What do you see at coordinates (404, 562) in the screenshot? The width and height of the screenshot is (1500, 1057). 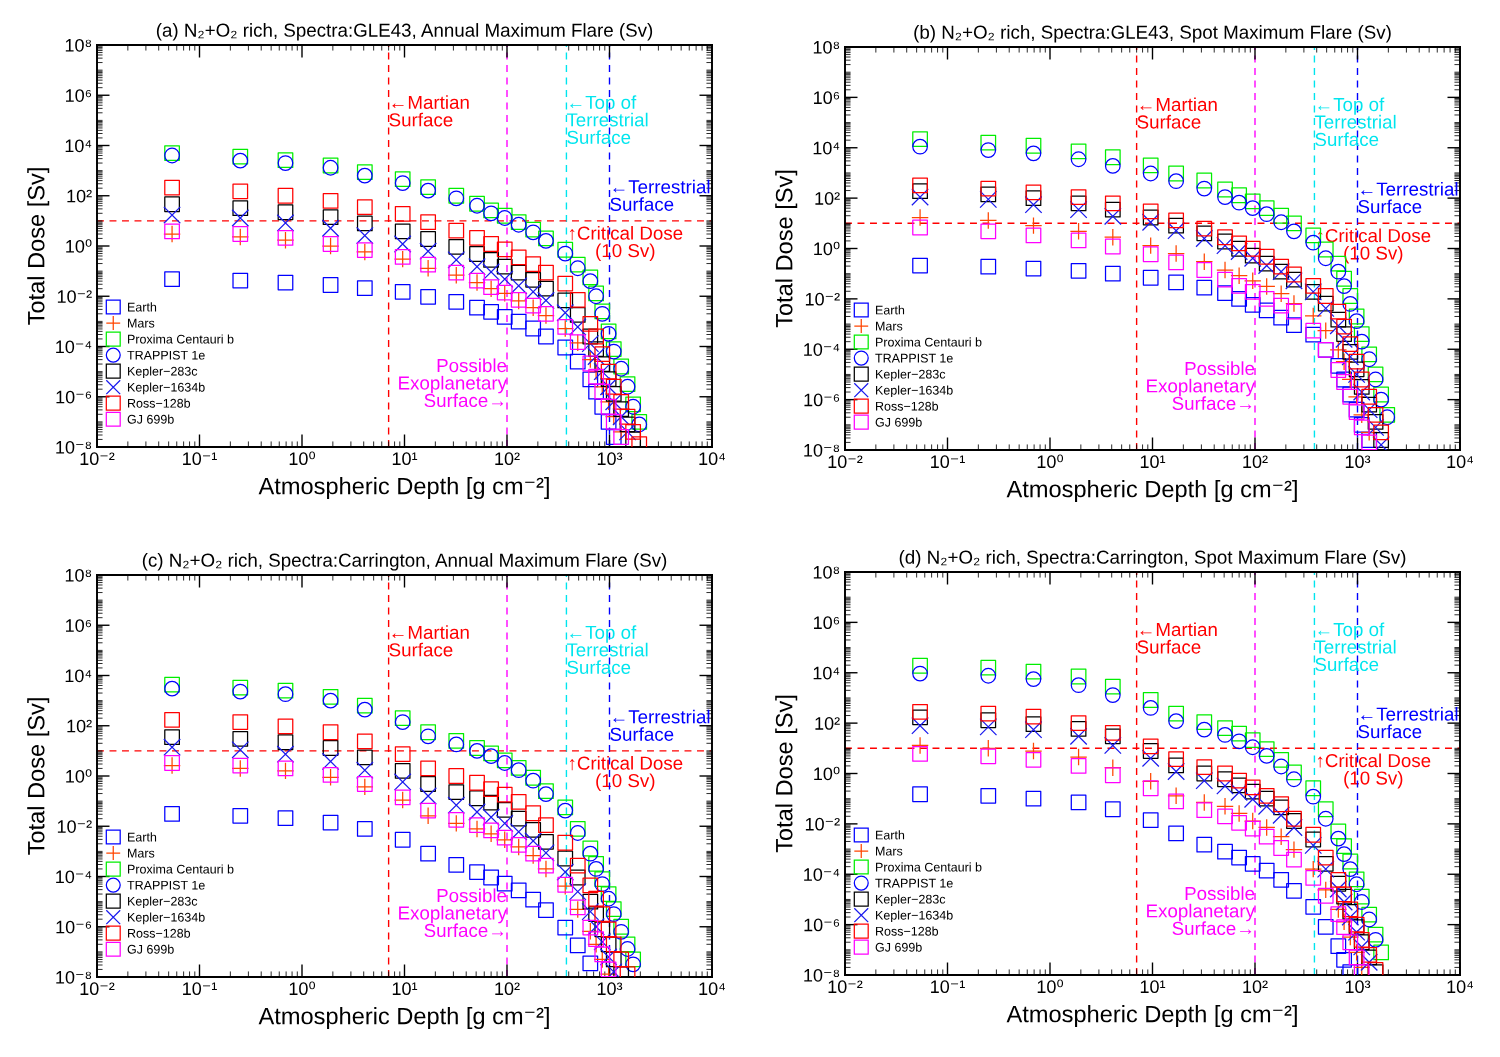 I see `chart-title: (c) N₂+O₂ rich, Spectra:Carrington, Annual Maximum Flare (Sv)` at bounding box center [404, 562].